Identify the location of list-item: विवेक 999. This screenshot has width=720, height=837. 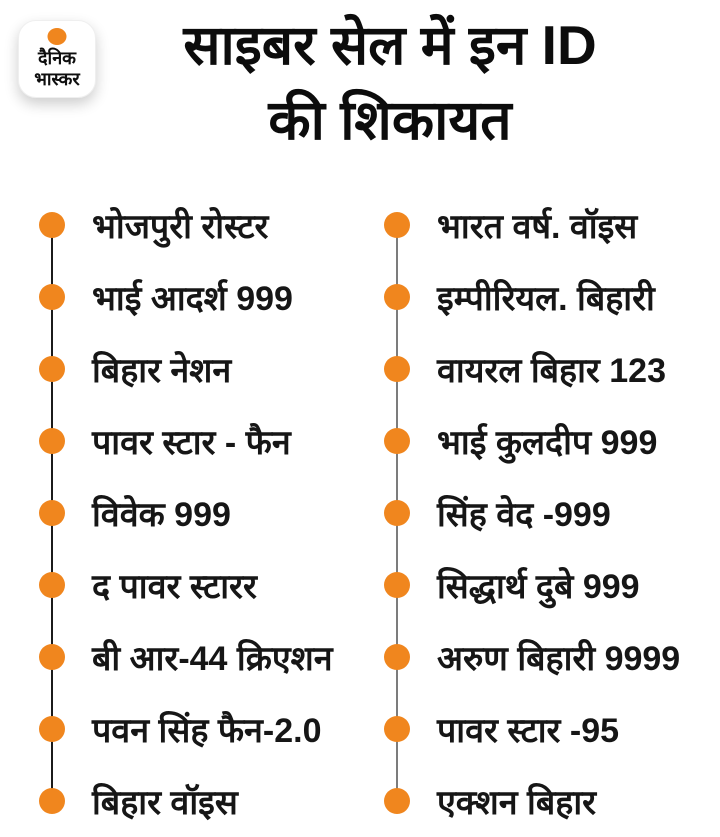
(186, 513).